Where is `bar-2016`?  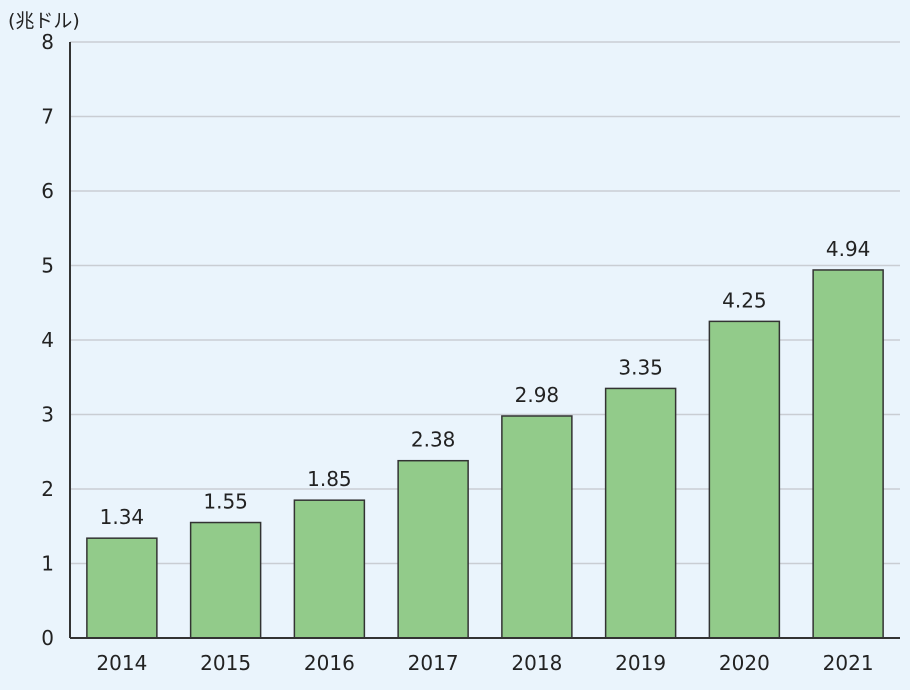 bar-2016 is located at coordinates (329, 569).